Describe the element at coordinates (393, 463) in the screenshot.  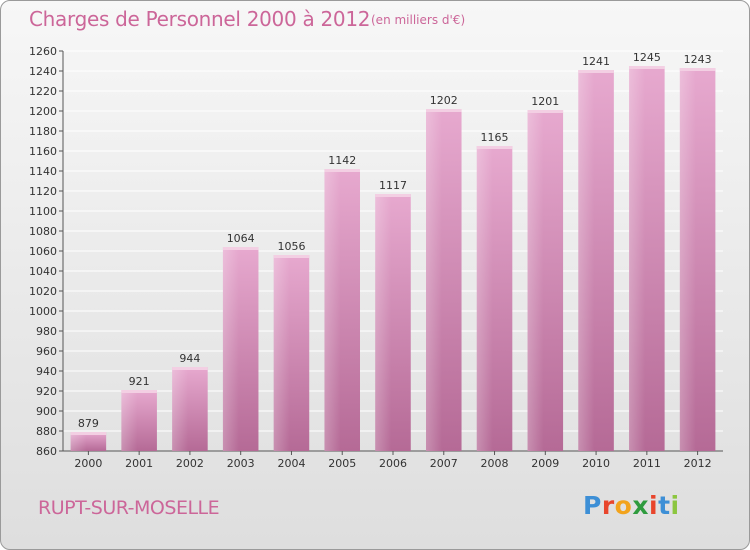
I see `x-tick-label: 2006` at that location.